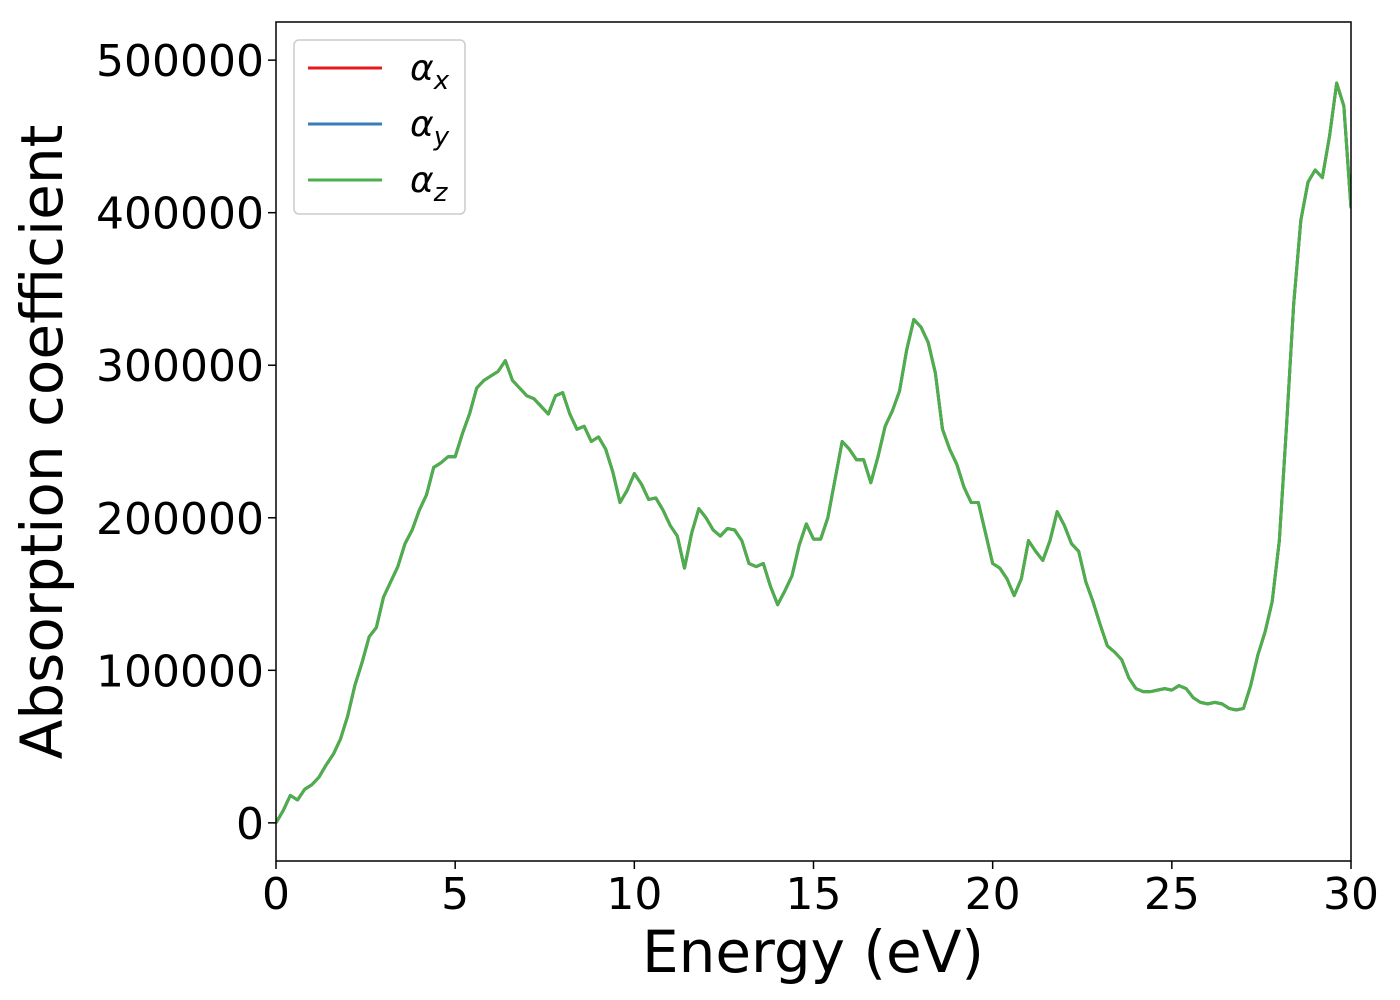  What do you see at coordinates (993, 894) in the screenshot?
I see `x-tick-label: 20` at bounding box center [993, 894].